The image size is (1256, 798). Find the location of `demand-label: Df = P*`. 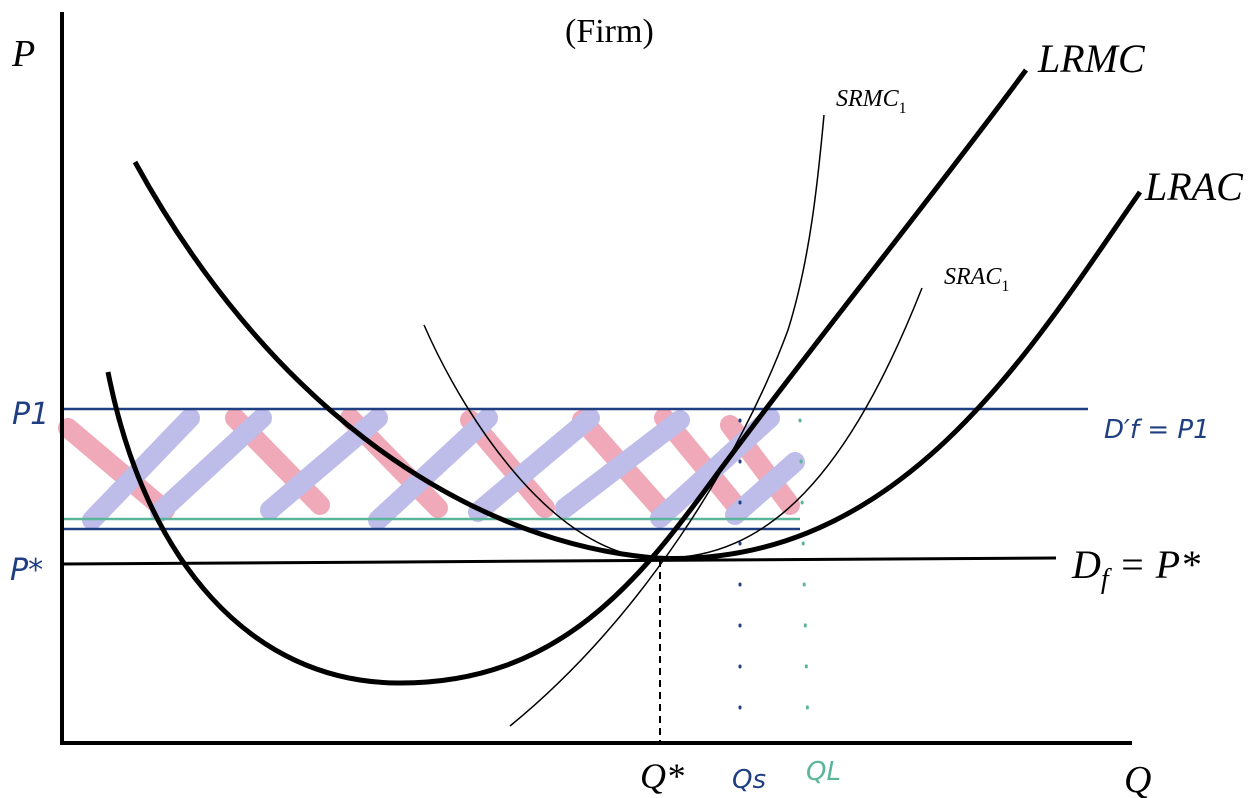

demand-label: Df = P* is located at coordinates (1135, 568).